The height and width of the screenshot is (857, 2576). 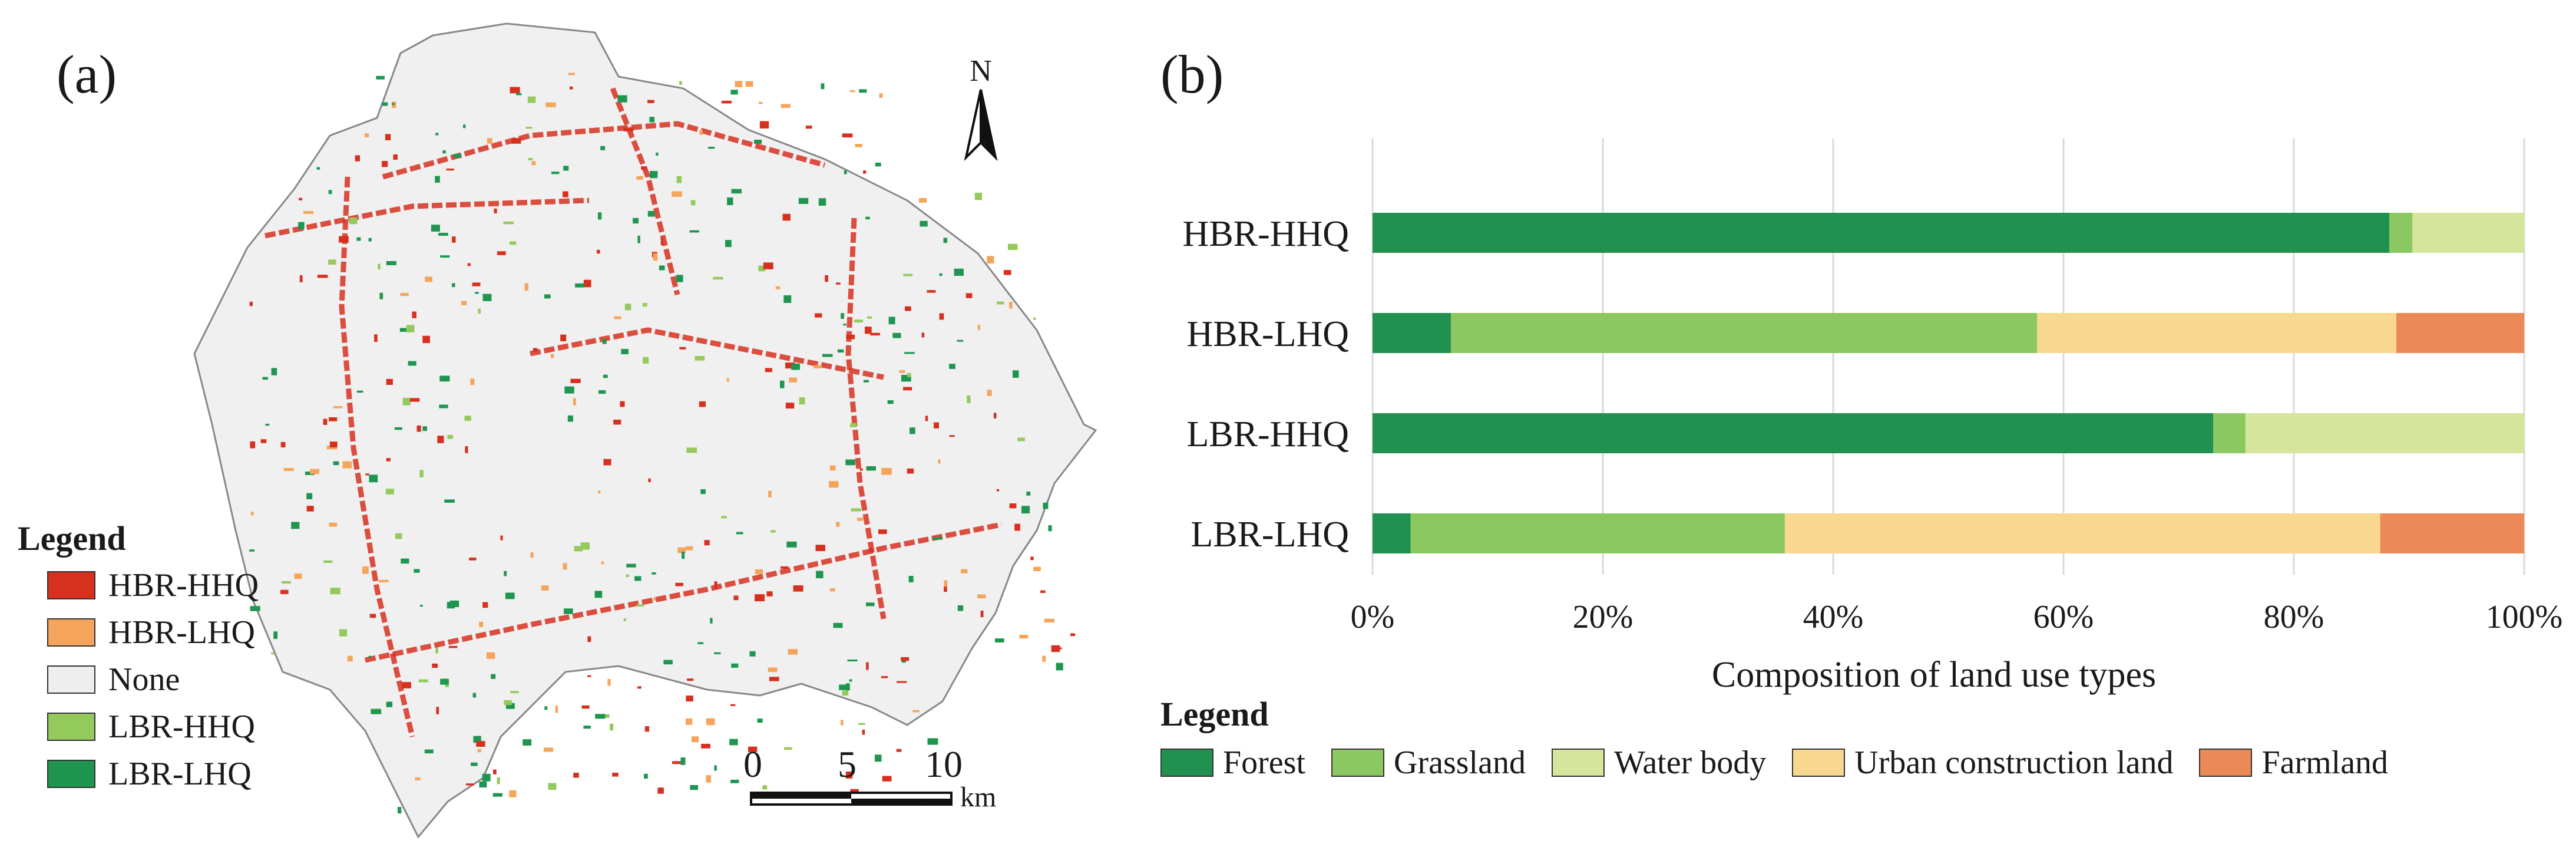 I want to click on x-tick-label: 0%, so click(x=1373, y=617).